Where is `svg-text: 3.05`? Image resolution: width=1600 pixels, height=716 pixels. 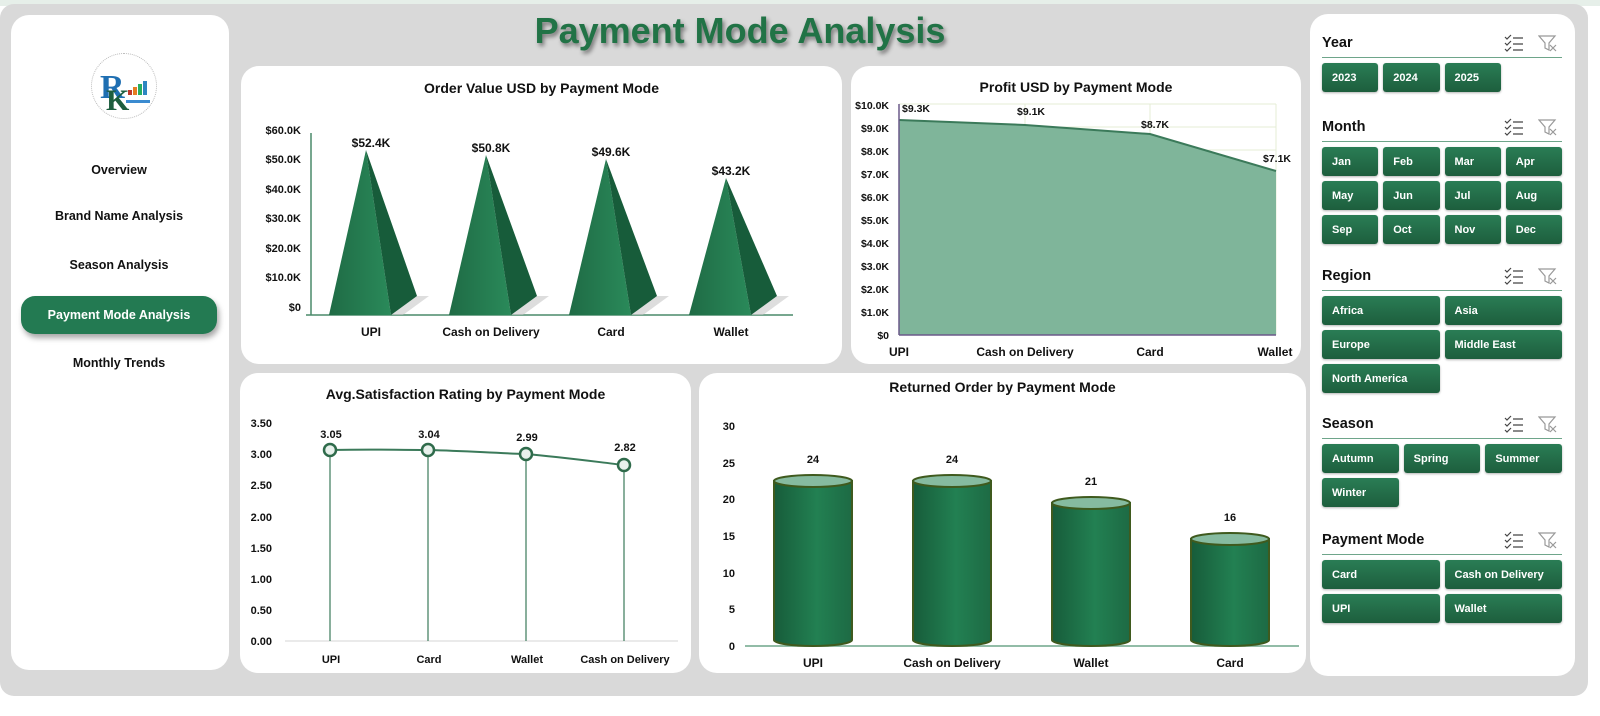
svg-text: 3.05 is located at coordinates (330, 435).